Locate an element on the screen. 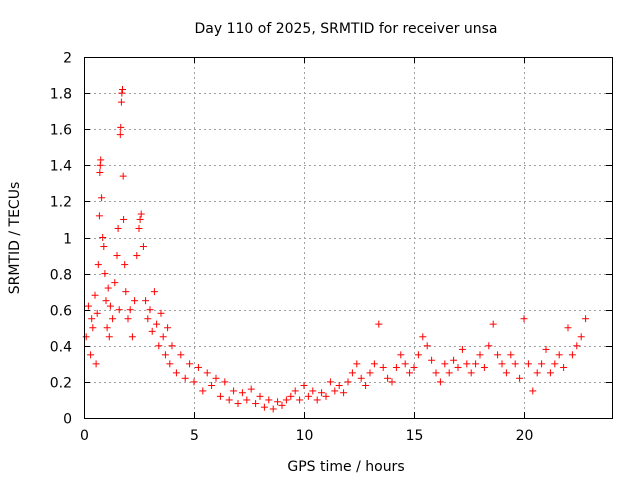 The image size is (640, 480). y-tick-label: 1.4 is located at coordinates (61, 167).